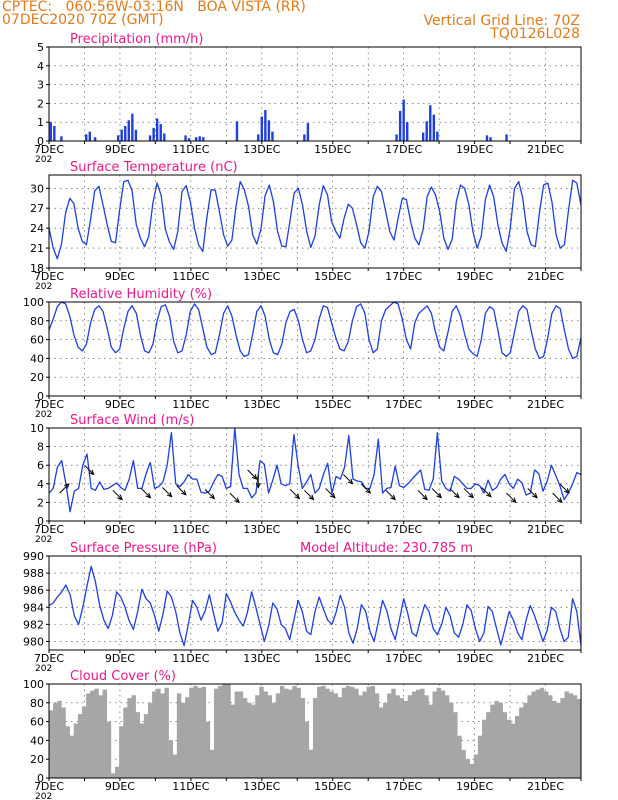  Describe the element at coordinates (40, 502) in the screenshot. I see `y-tick-label: 2` at that location.